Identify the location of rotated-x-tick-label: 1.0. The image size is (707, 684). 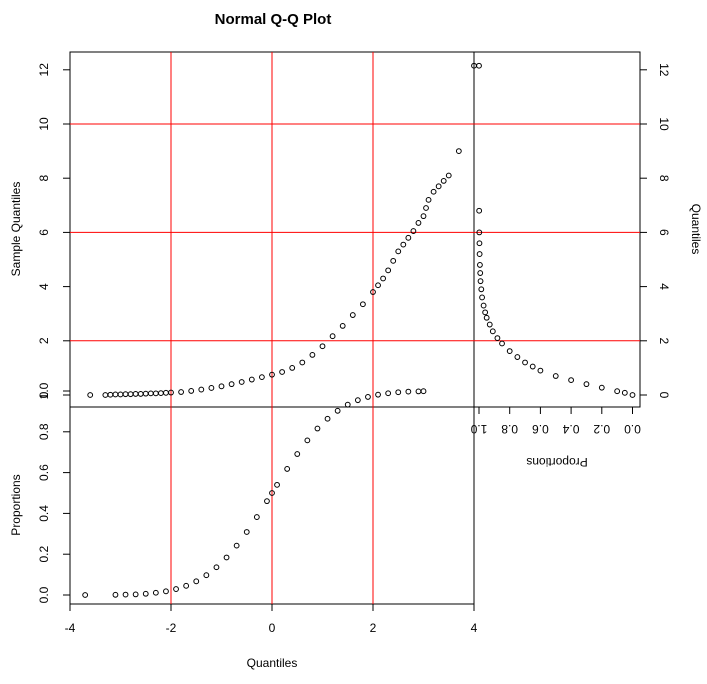
(478, 429).